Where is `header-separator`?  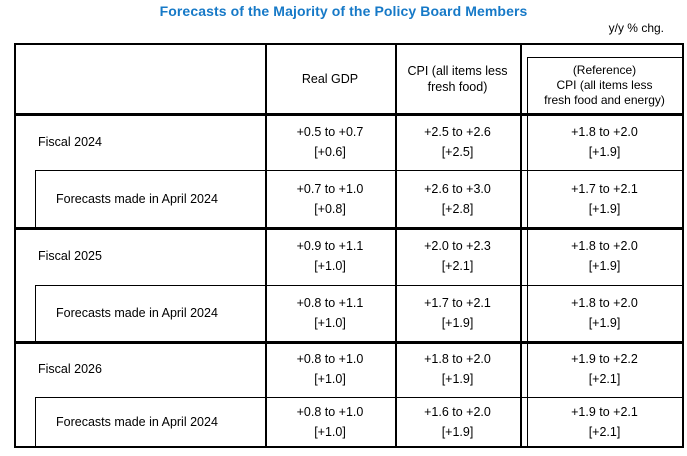 header-separator is located at coordinates (349, 114).